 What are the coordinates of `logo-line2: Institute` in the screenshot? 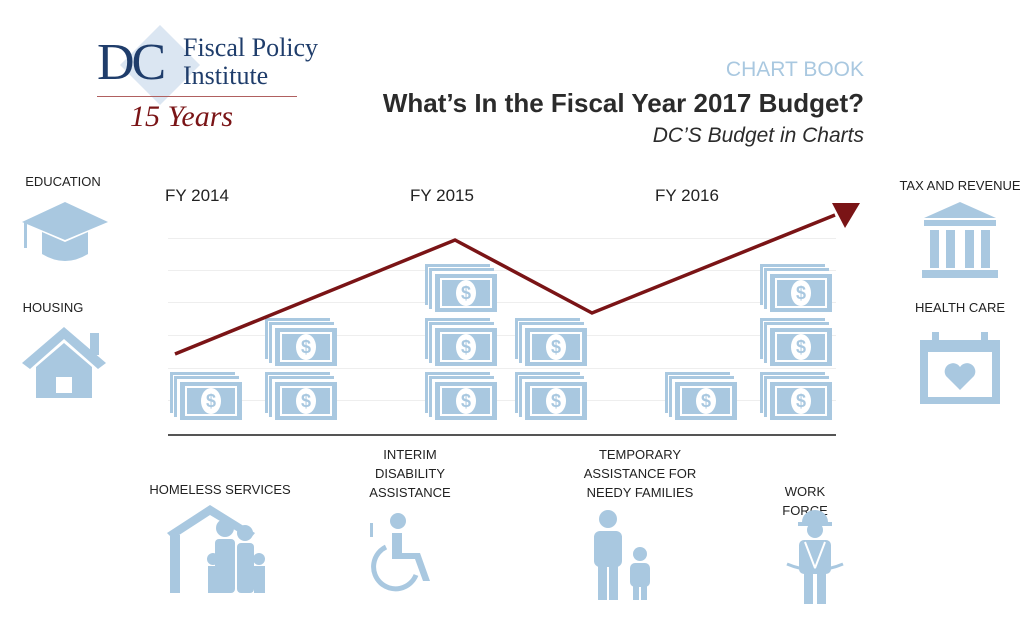 It's located at (226, 75).